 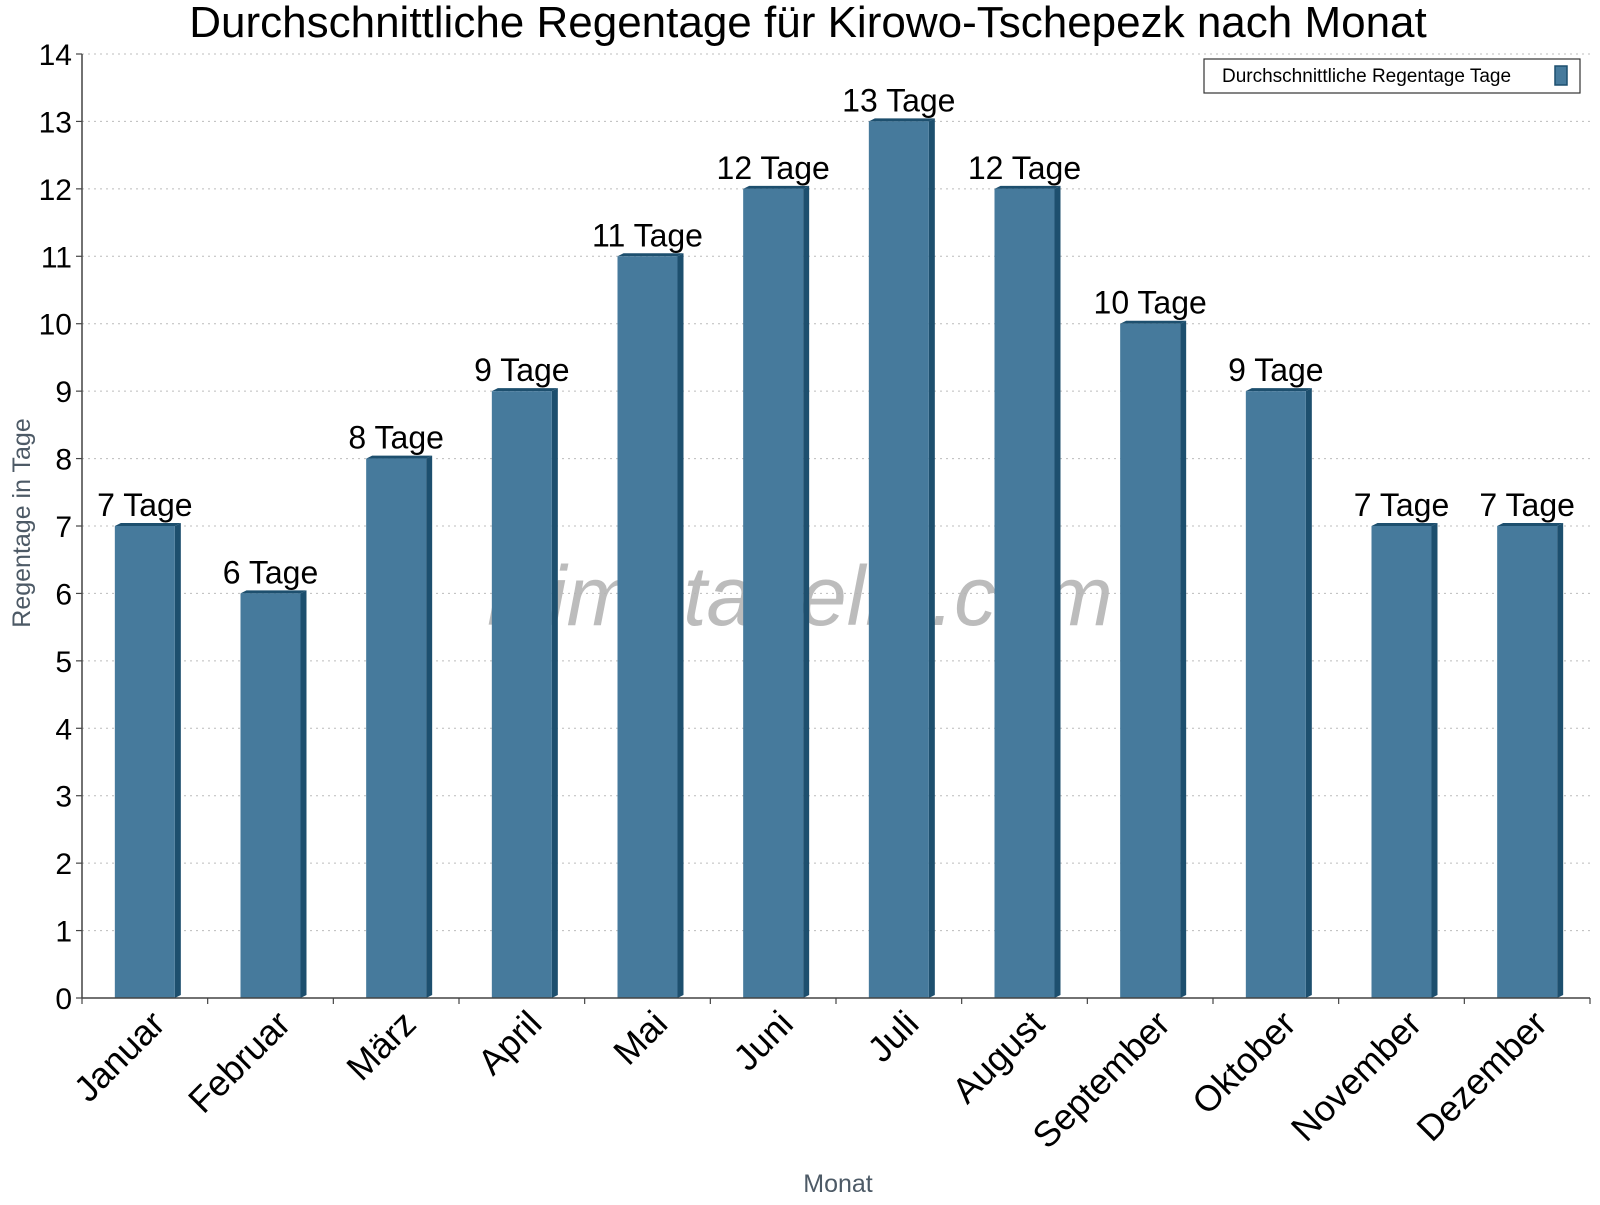 What do you see at coordinates (898, 100) in the screenshot?
I see `data-label: 13 Tage` at bounding box center [898, 100].